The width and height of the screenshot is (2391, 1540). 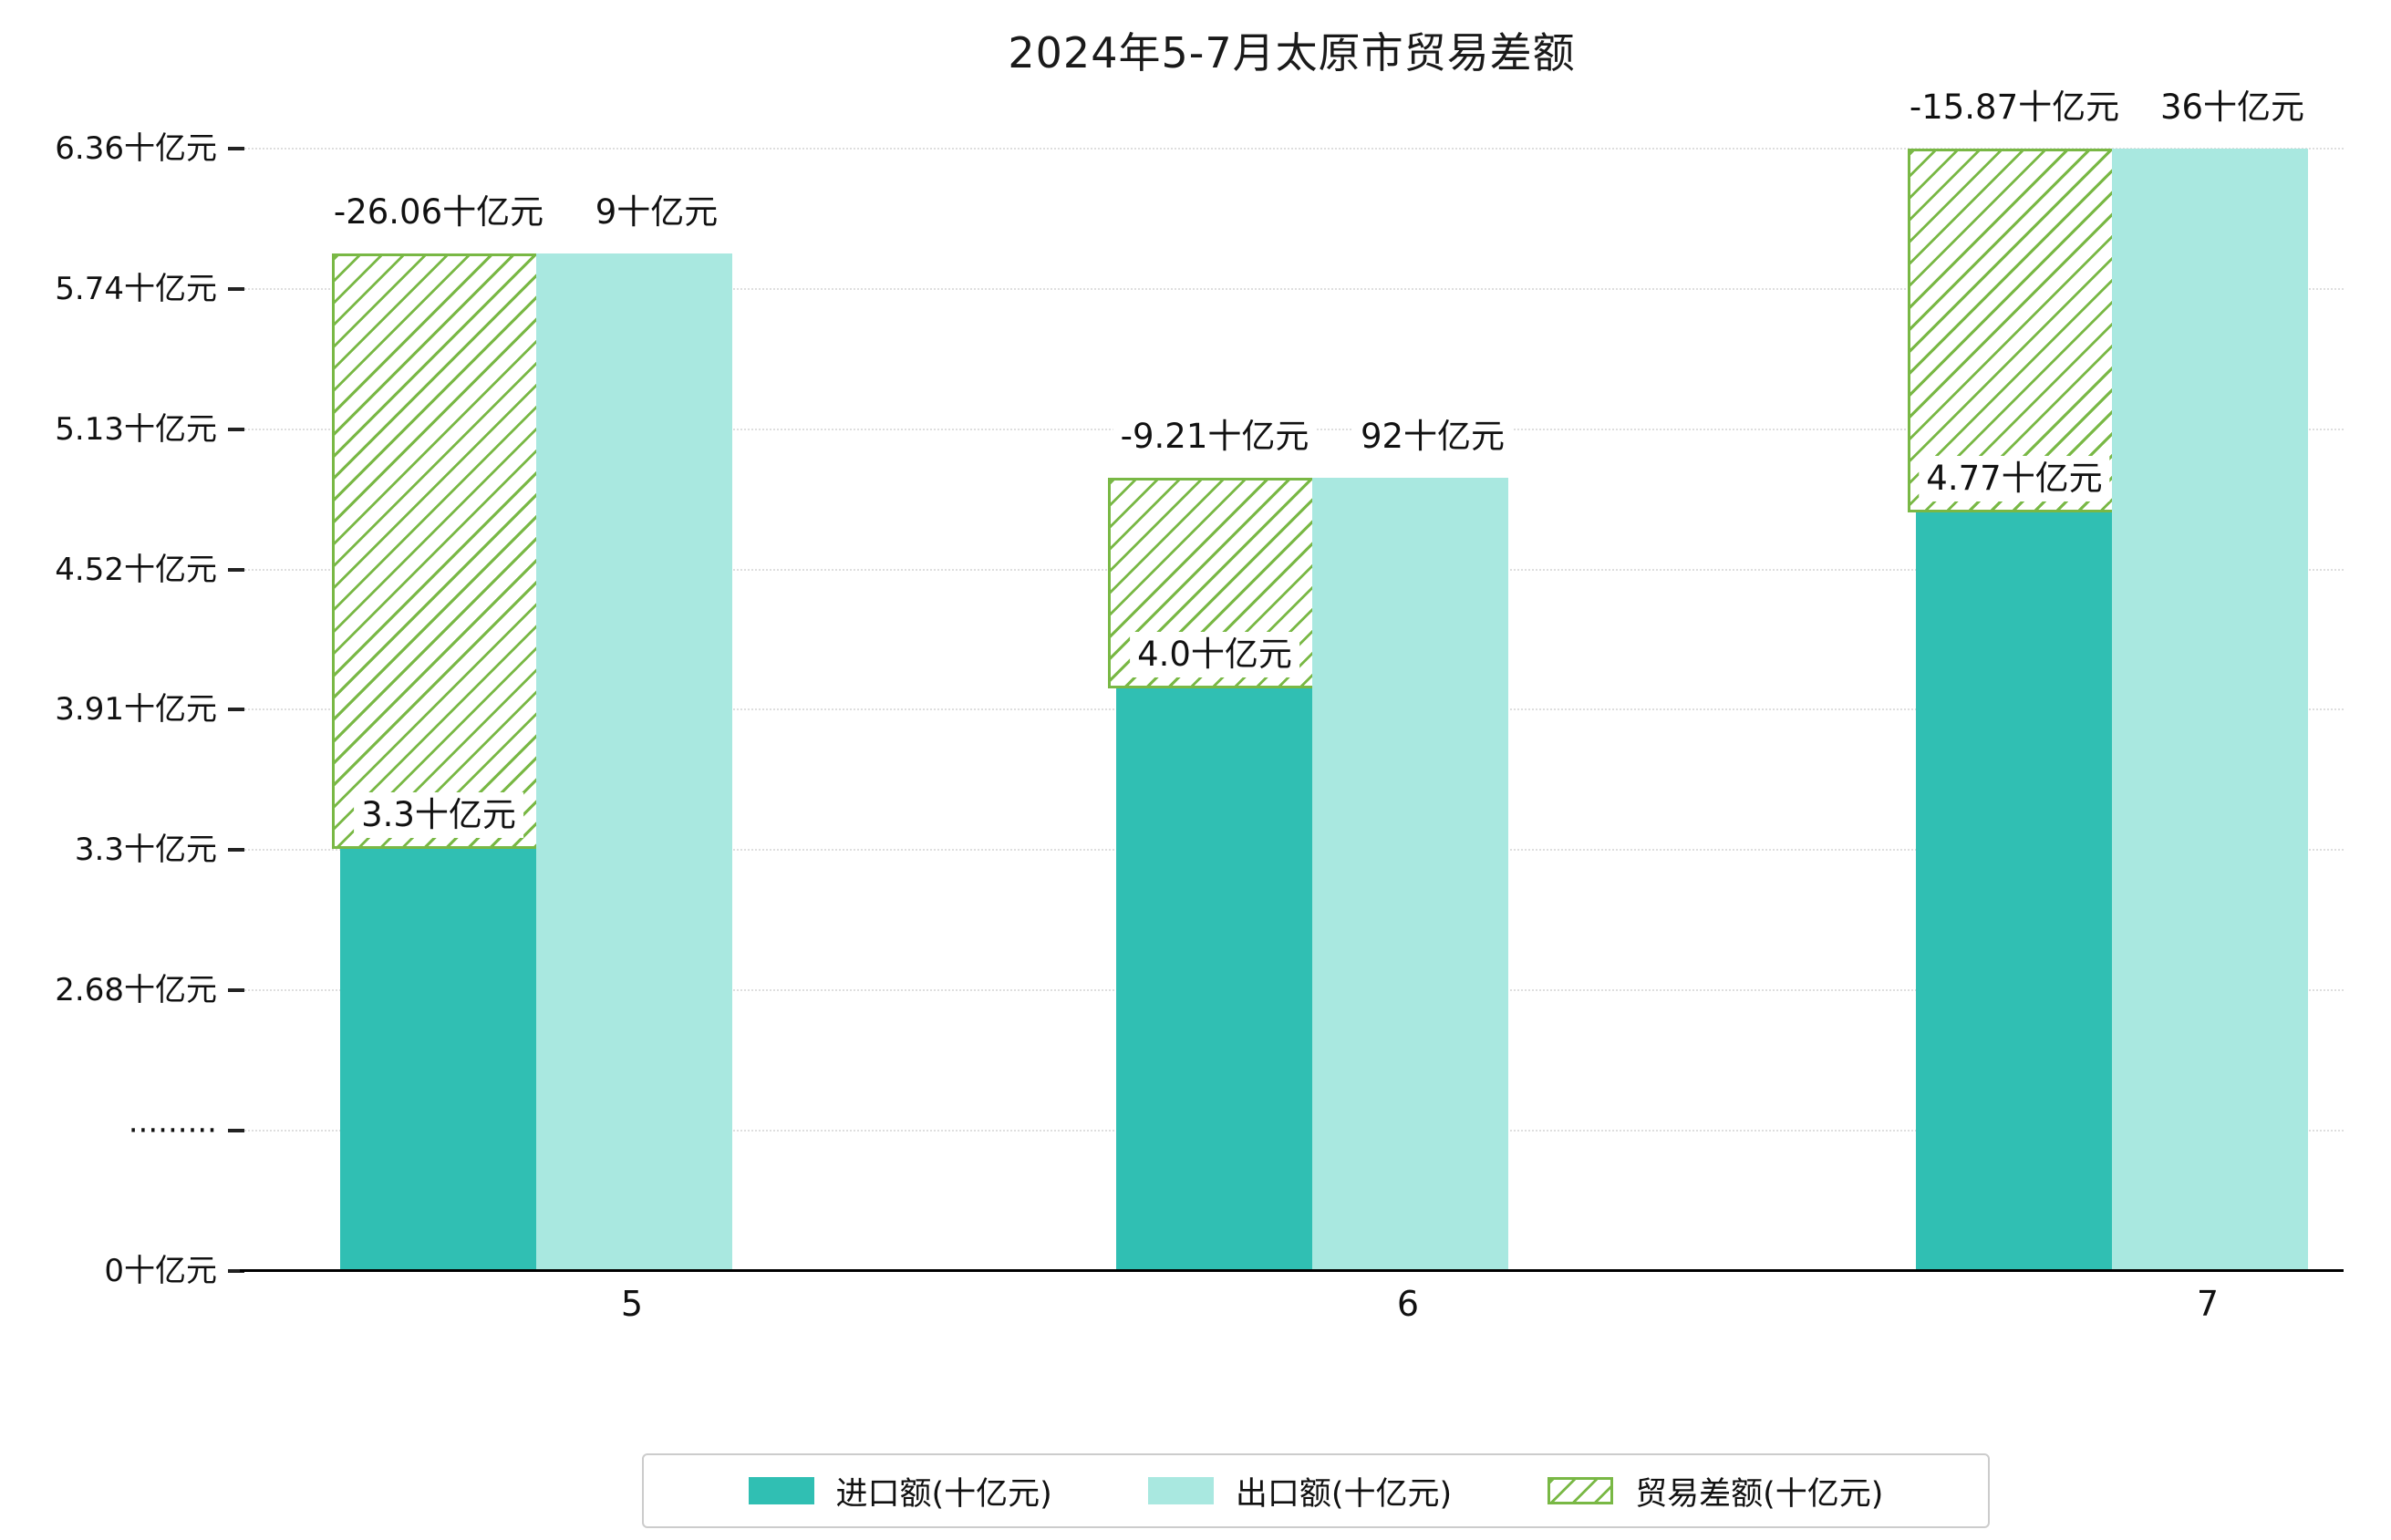 What do you see at coordinates (944, 1494) in the screenshot?
I see `legend-label-import: 进口额(十亿元)` at bounding box center [944, 1494].